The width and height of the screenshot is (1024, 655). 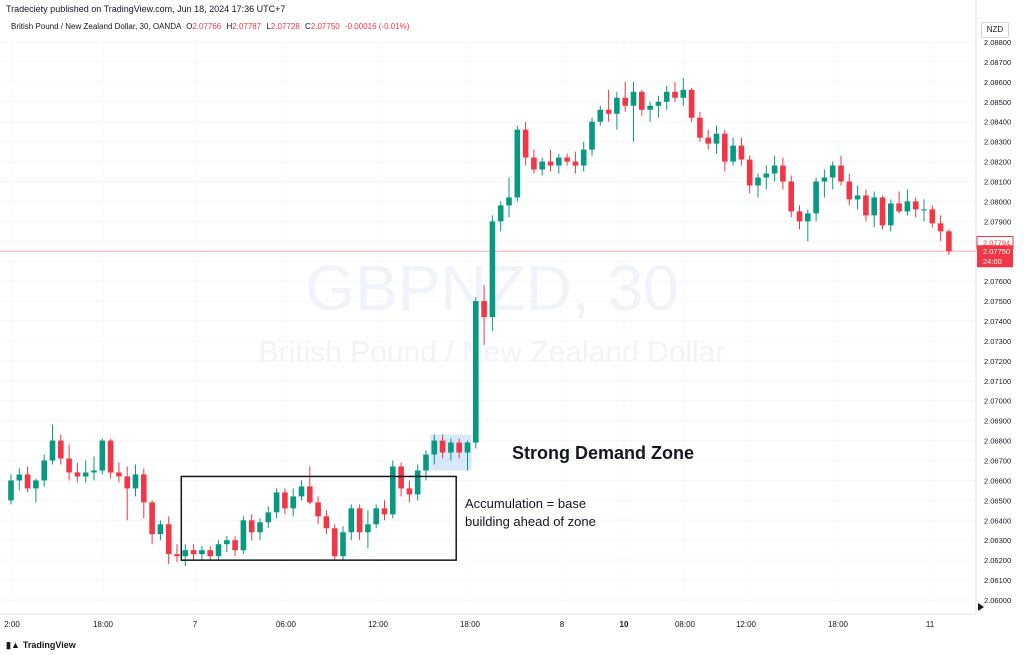 I want to click on last-price-label-box, so click(x=995, y=256).